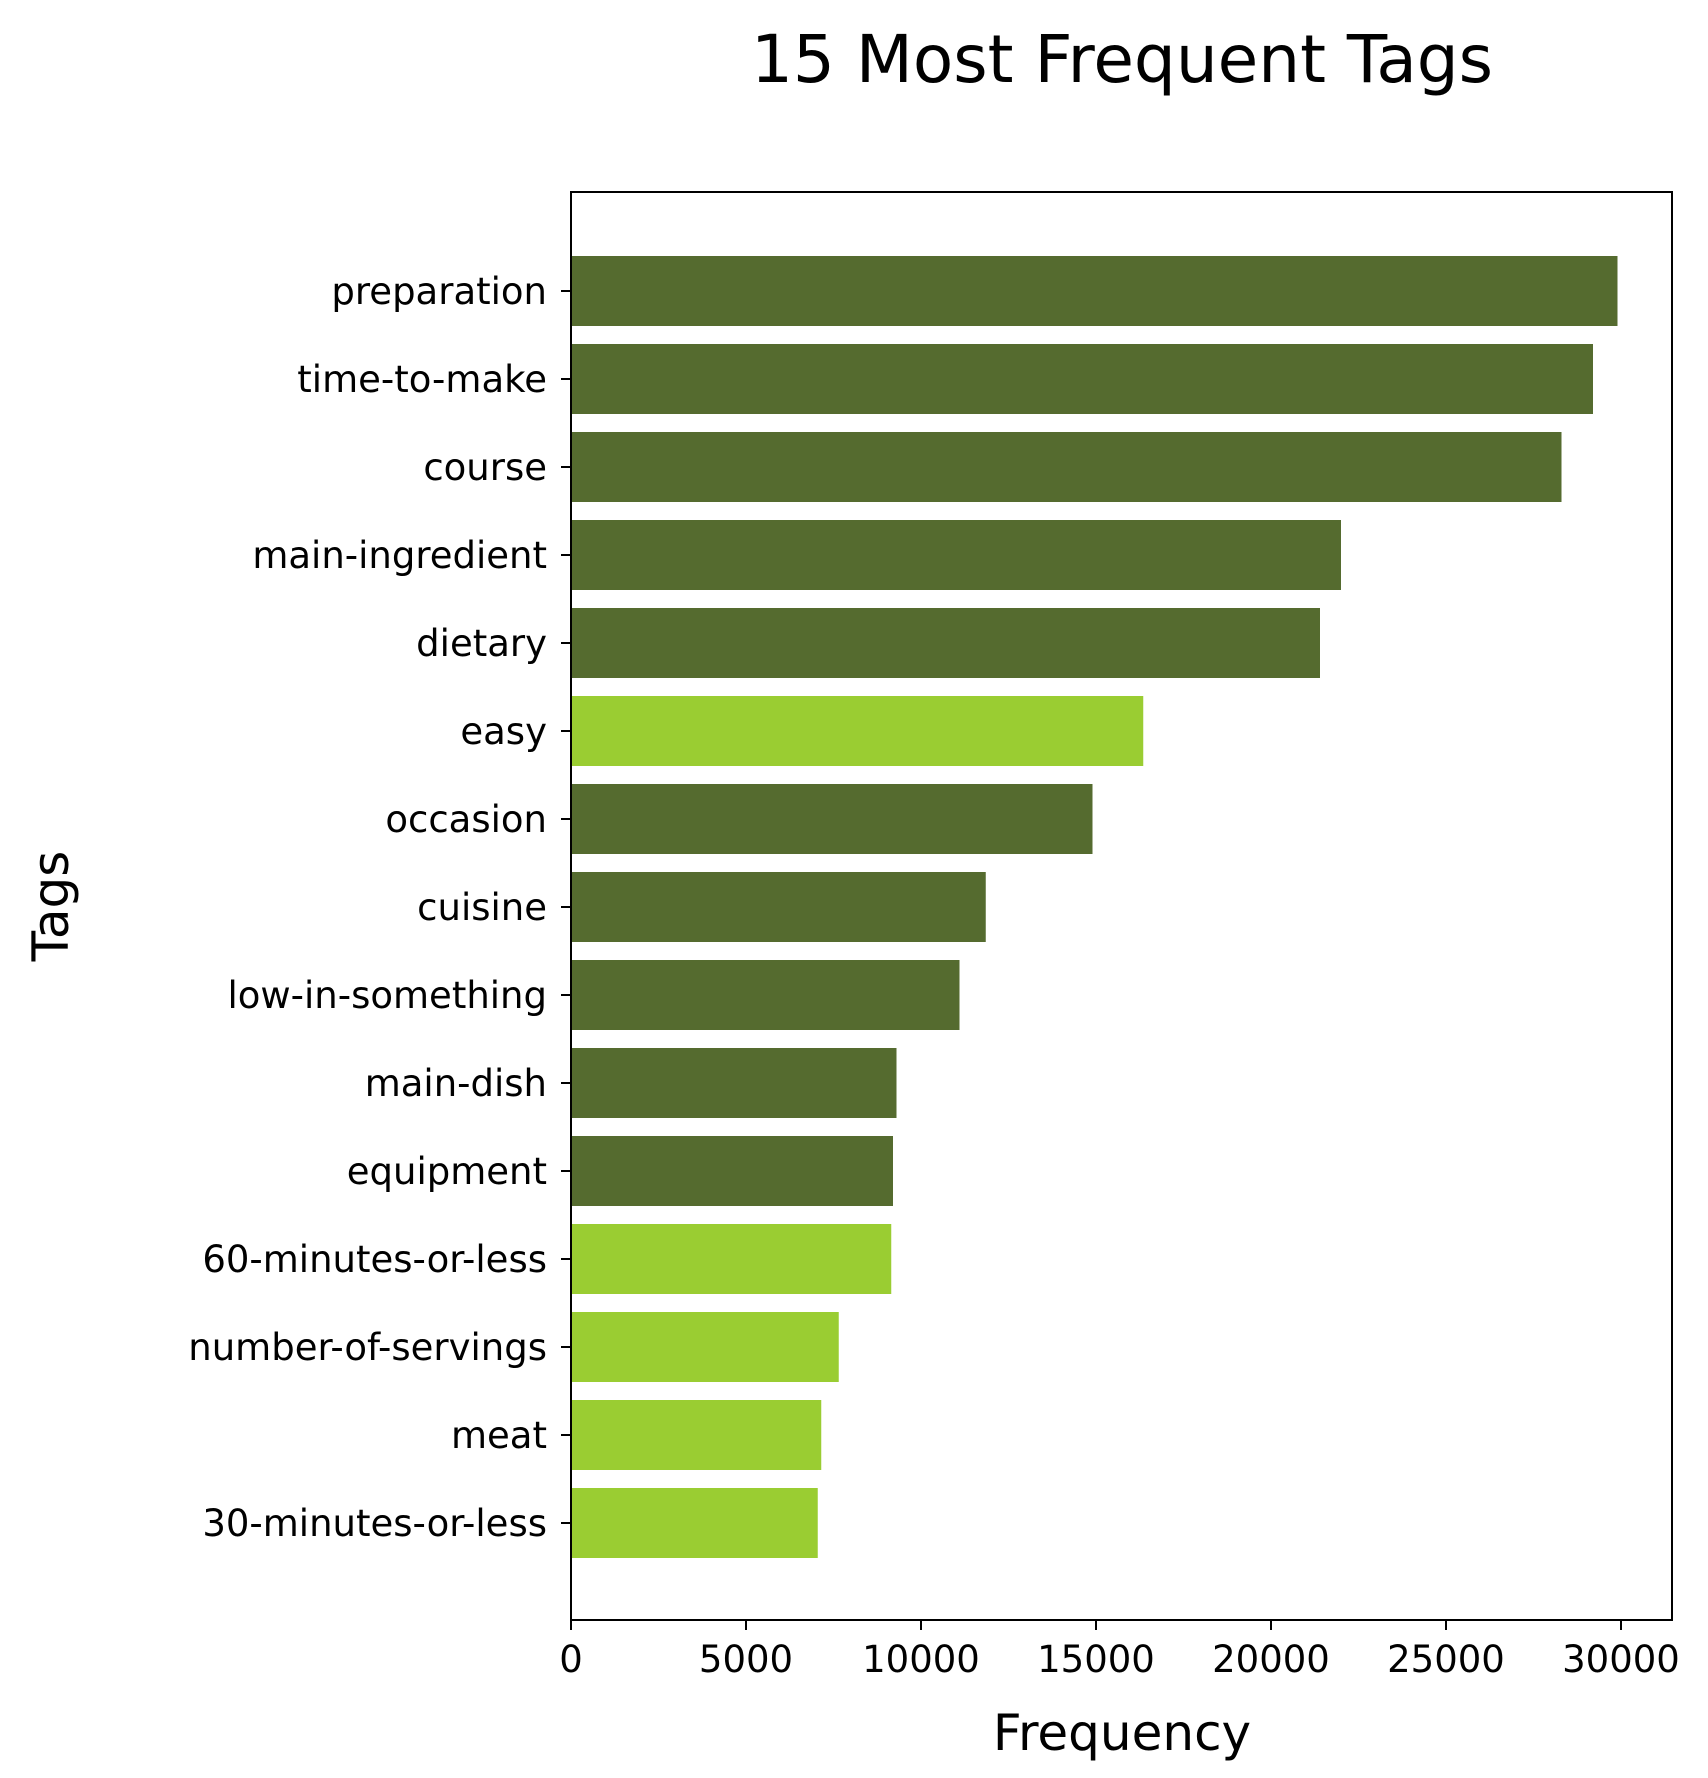 Image resolution: width=1708 pixels, height=1778 pixels. What do you see at coordinates (1066, 467) in the screenshot?
I see `bar-course` at bounding box center [1066, 467].